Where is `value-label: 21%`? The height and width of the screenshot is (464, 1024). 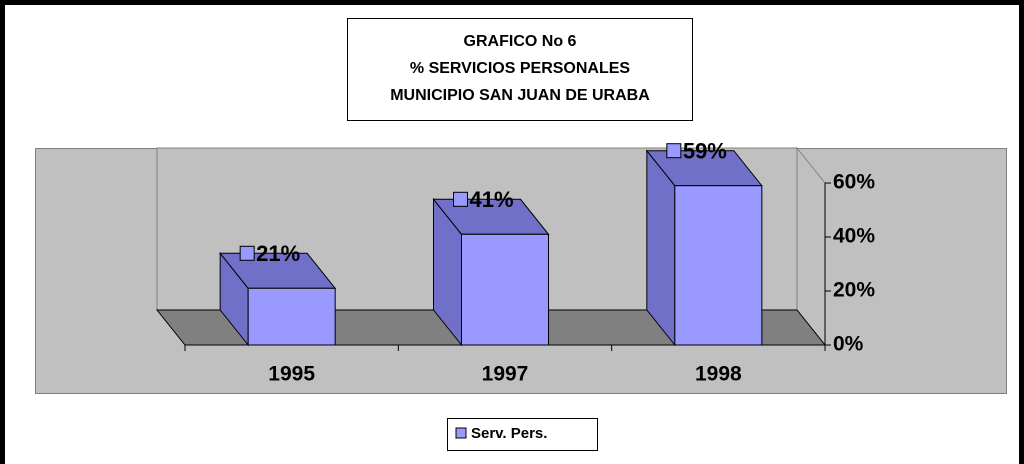 value-label: 21% is located at coordinates (278, 253).